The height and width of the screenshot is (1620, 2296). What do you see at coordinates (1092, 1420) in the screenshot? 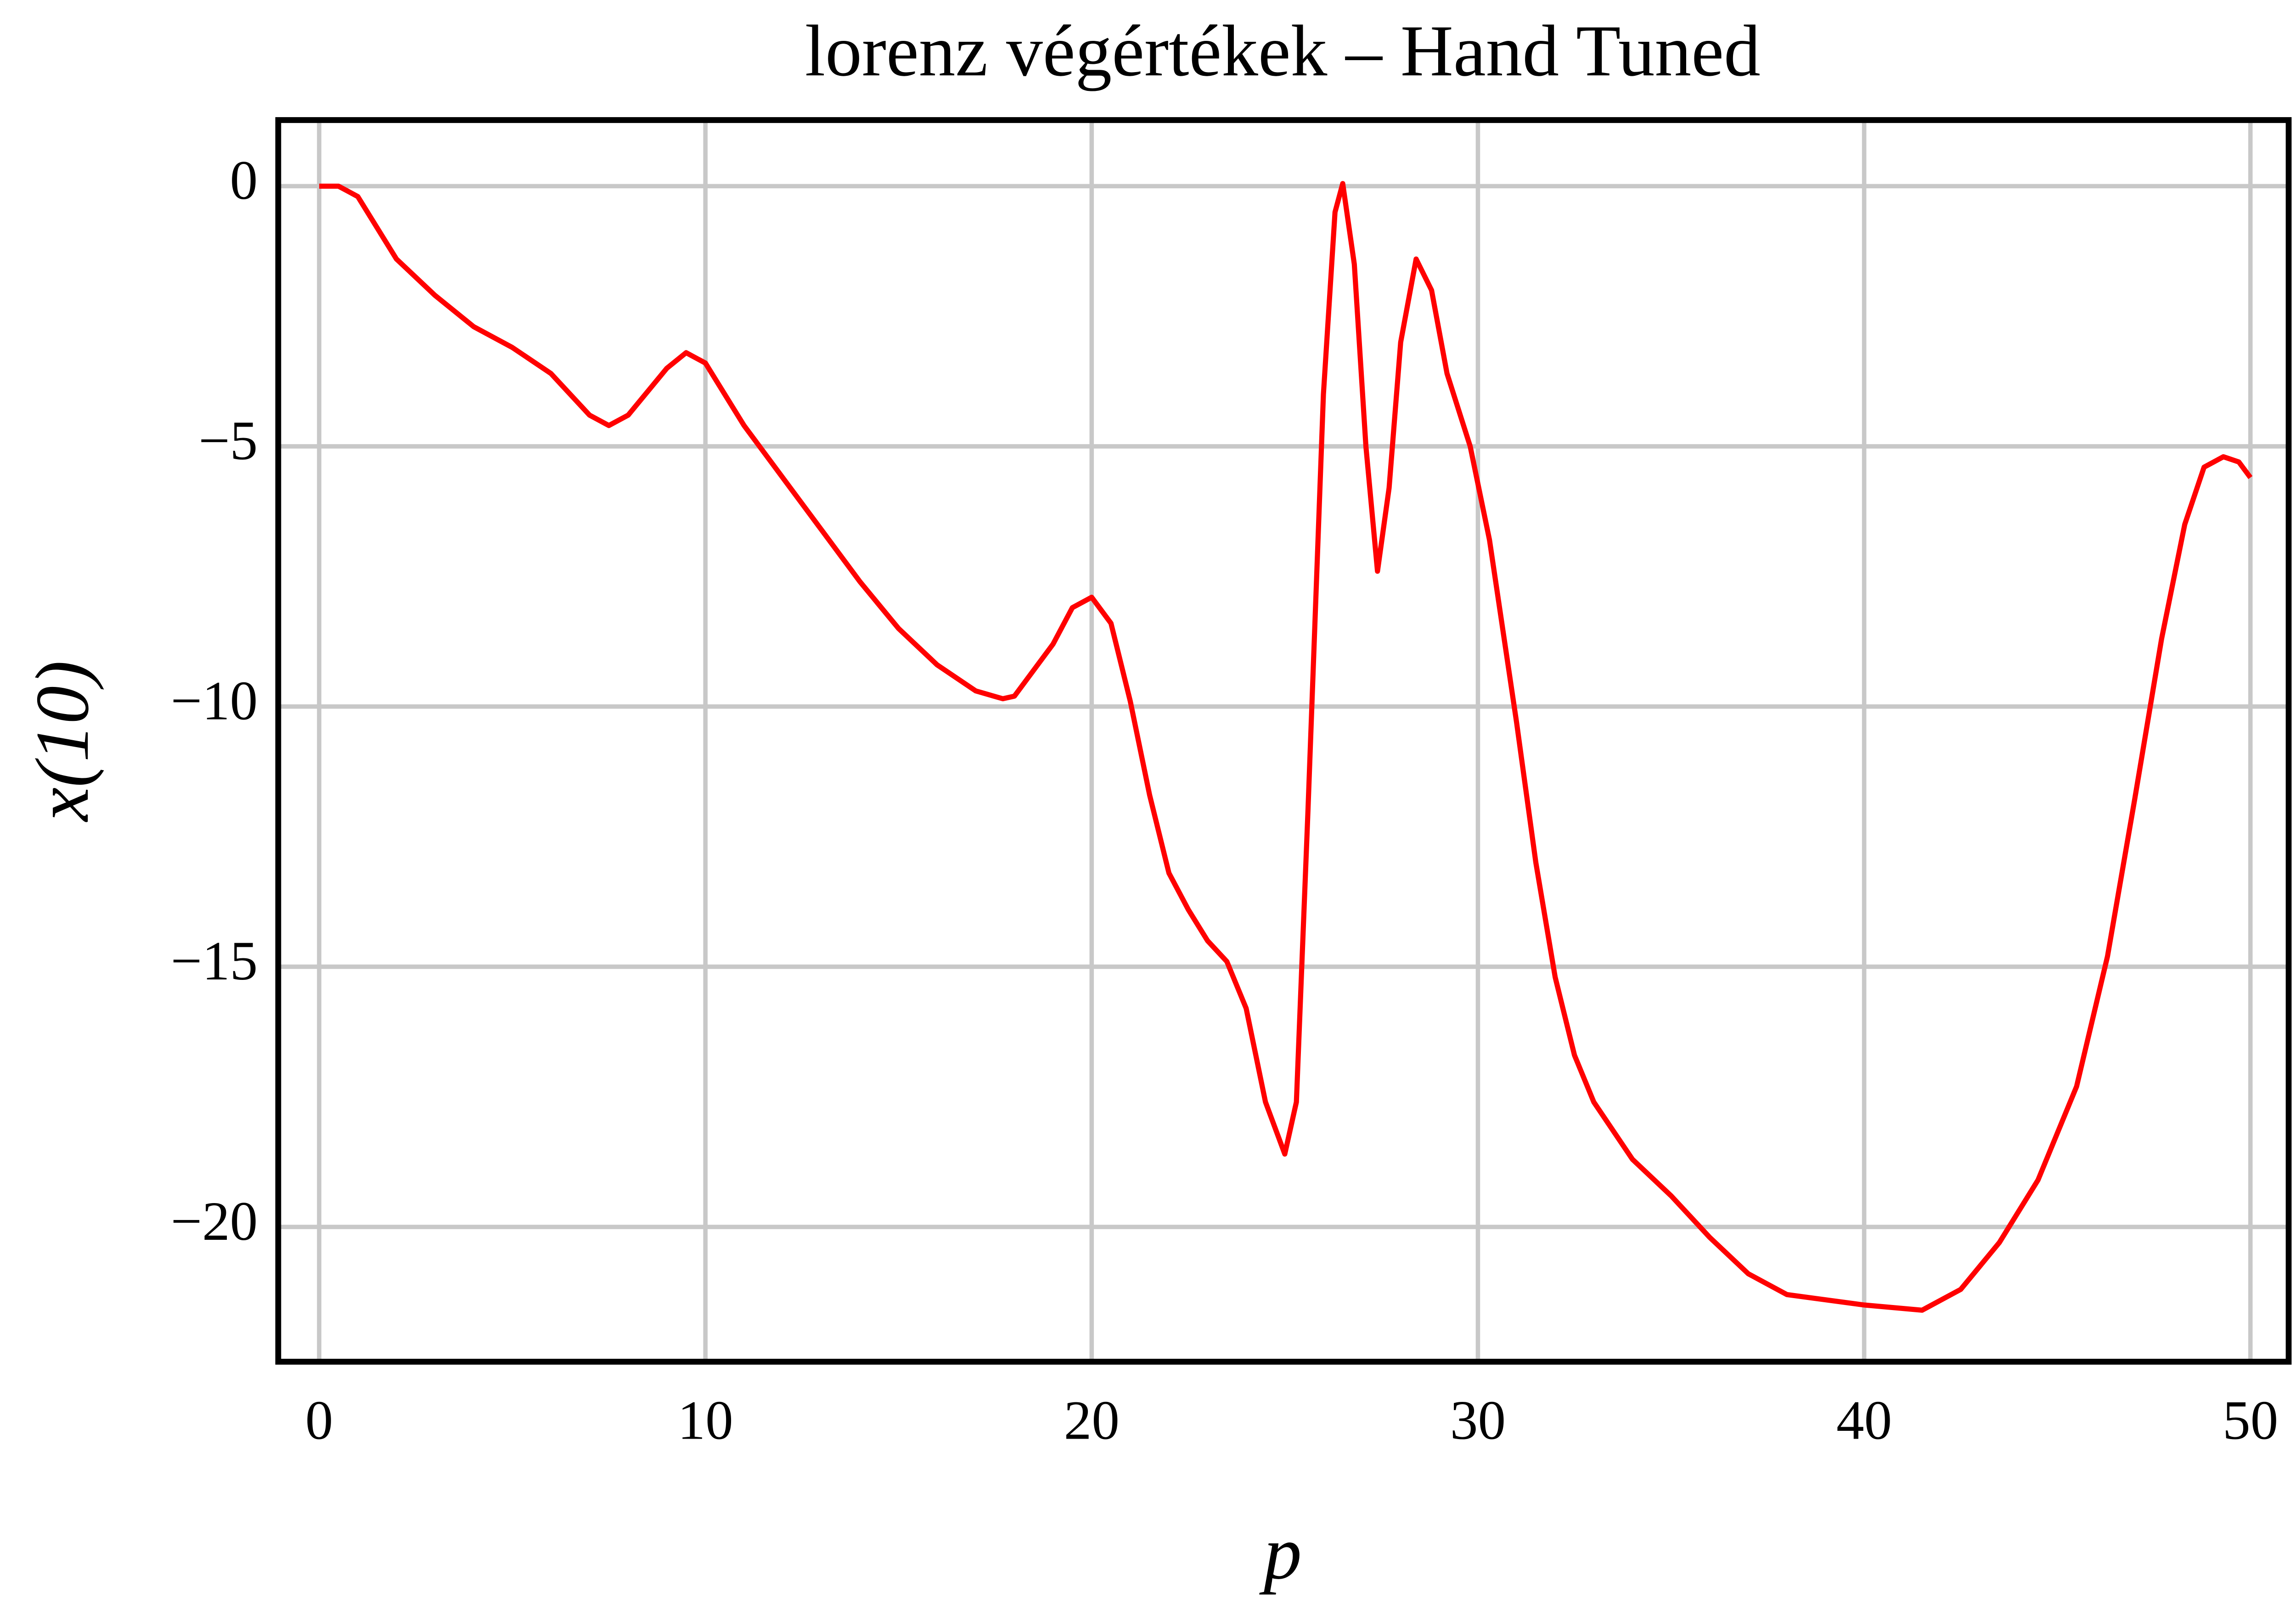
I see `x-tick-label: 20` at bounding box center [1092, 1420].